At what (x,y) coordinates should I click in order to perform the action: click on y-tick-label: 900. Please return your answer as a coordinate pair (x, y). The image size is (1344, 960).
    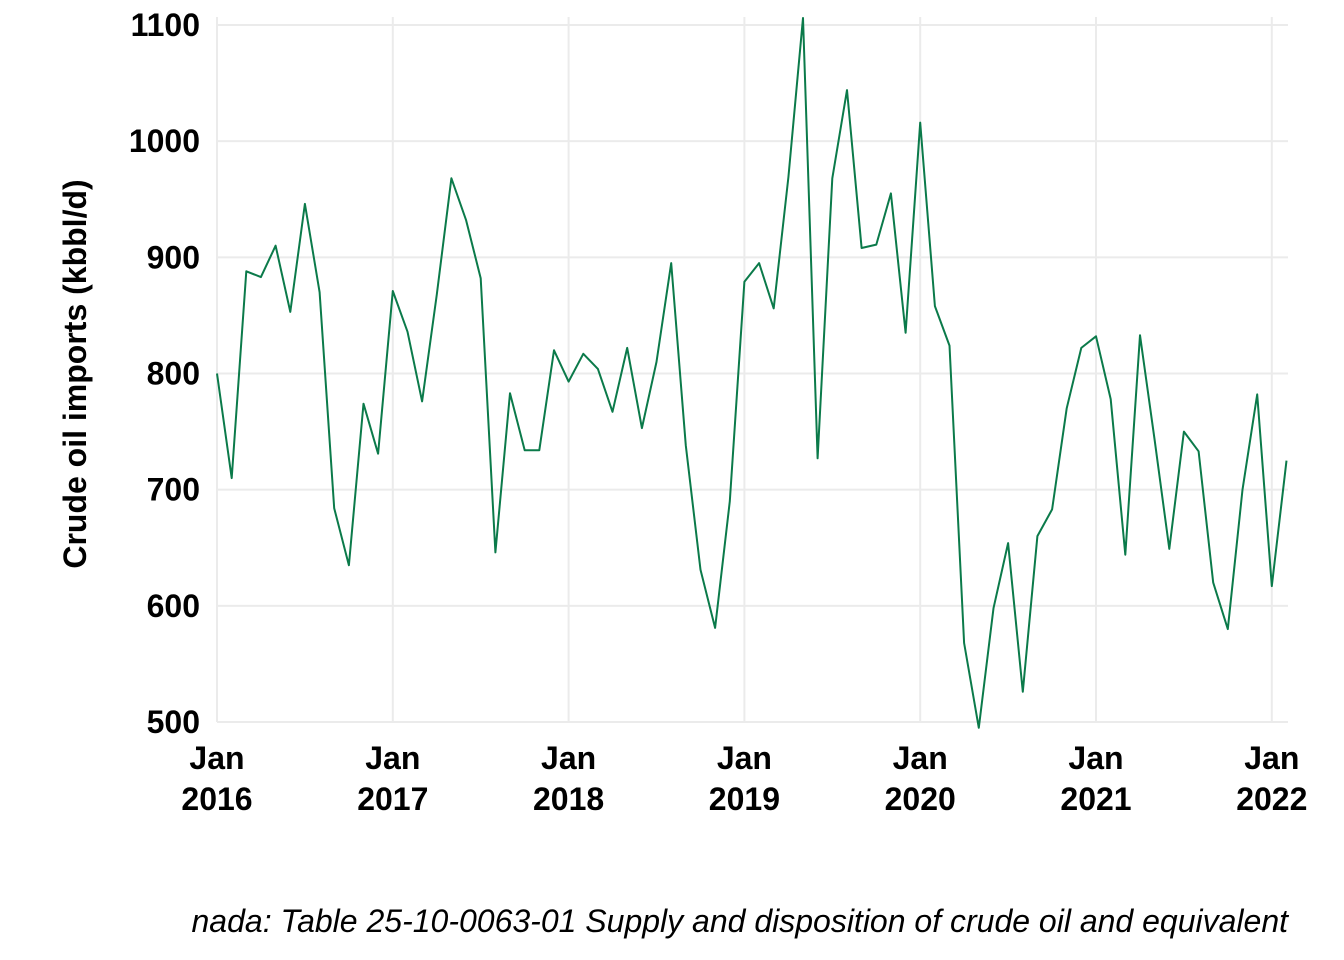
    Looking at the image, I should click on (173, 257).